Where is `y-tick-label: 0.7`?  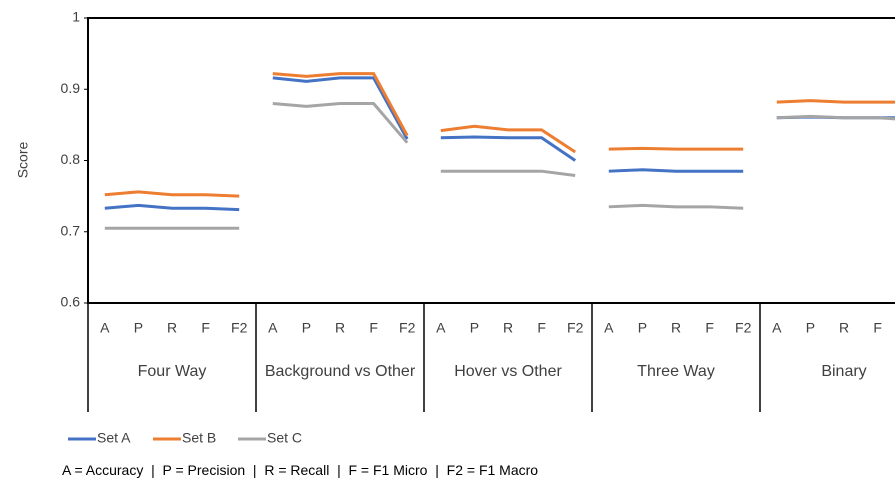
y-tick-label: 0.7 is located at coordinates (71, 230).